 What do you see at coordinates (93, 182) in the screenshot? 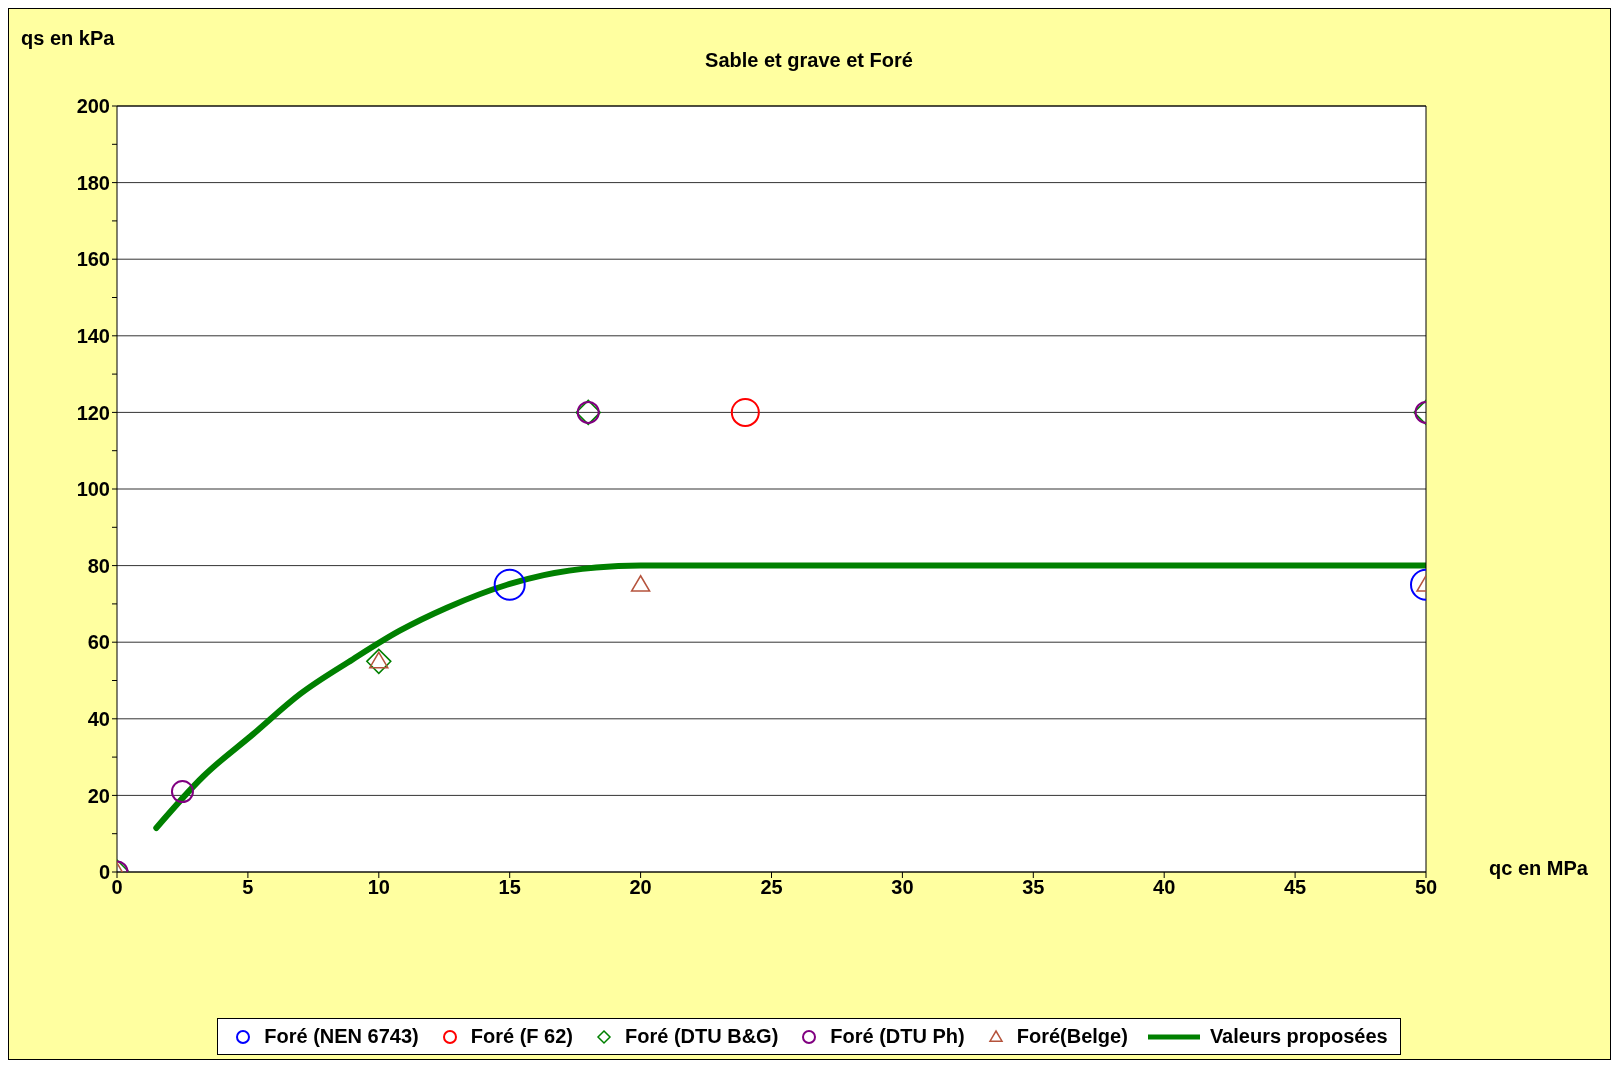
I see `y-tick-label: 180` at bounding box center [93, 182].